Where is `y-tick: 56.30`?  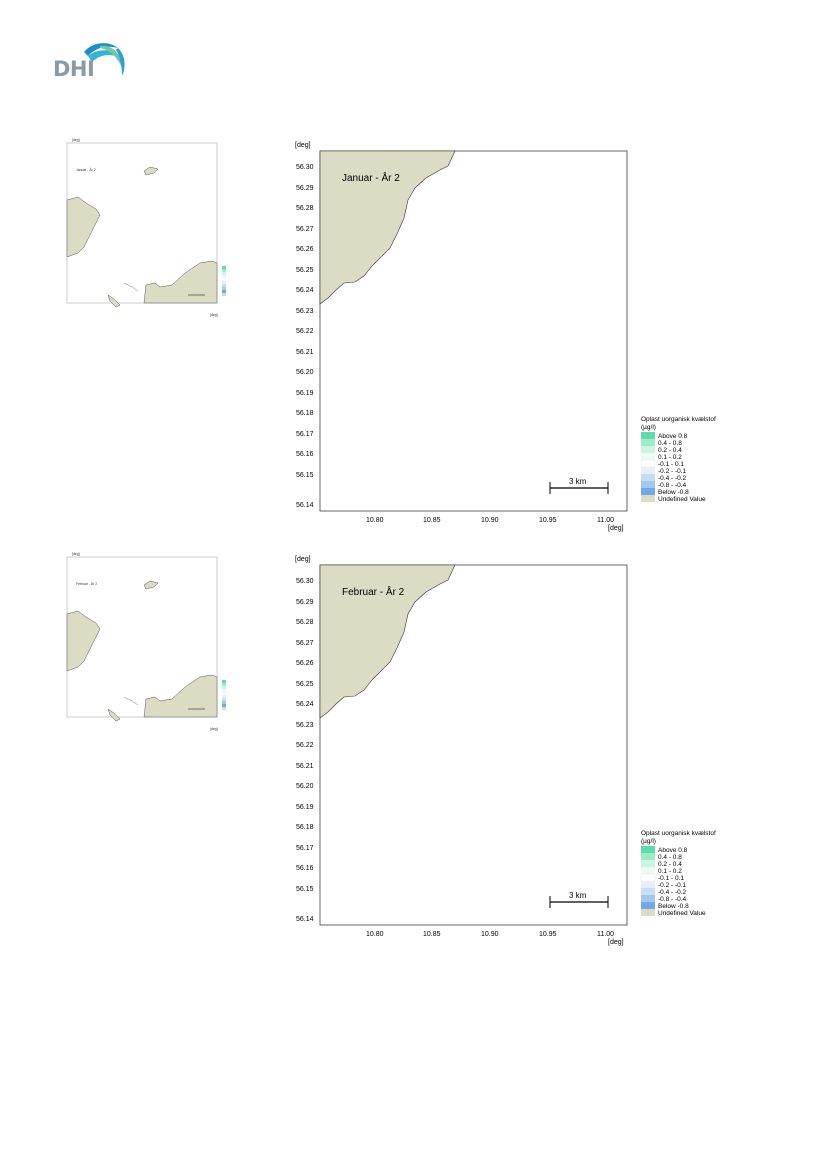
y-tick: 56.30 is located at coordinates (305, 581).